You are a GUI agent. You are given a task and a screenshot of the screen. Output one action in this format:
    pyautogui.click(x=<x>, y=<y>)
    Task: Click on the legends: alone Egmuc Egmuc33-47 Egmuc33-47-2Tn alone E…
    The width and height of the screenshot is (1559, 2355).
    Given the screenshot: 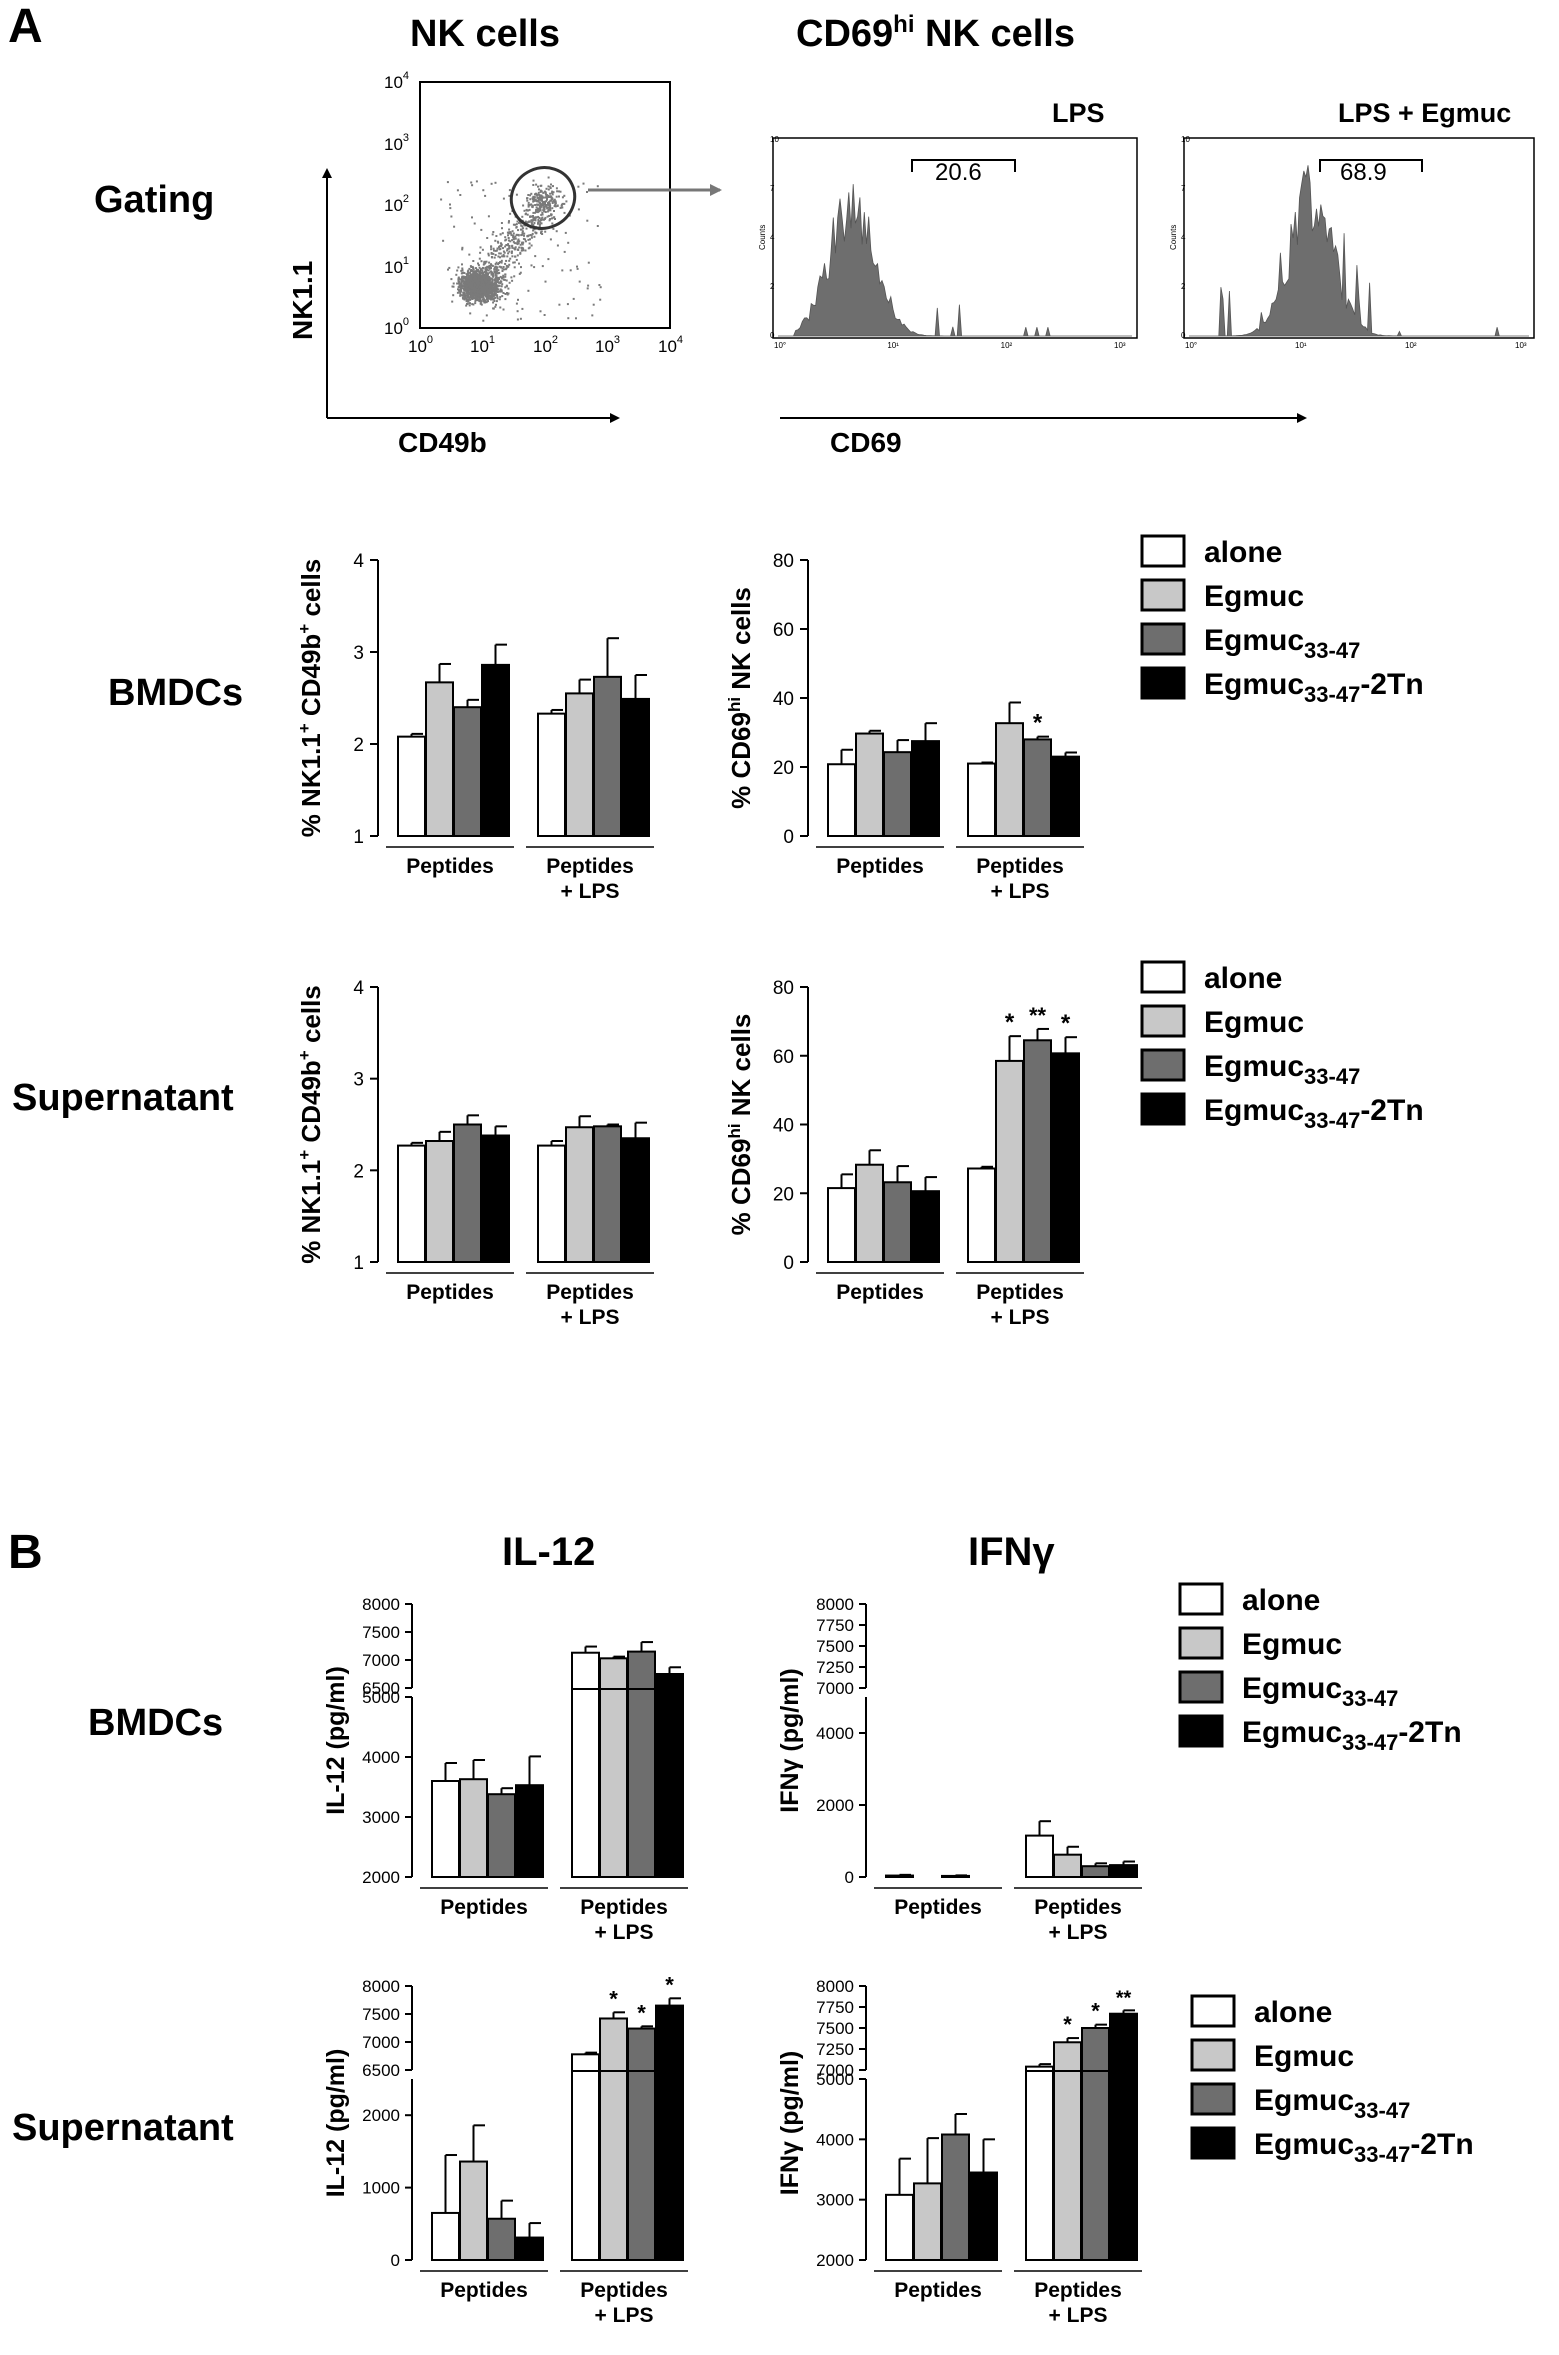 What is the action you would take?
    pyautogui.click(x=1307, y=1350)
    